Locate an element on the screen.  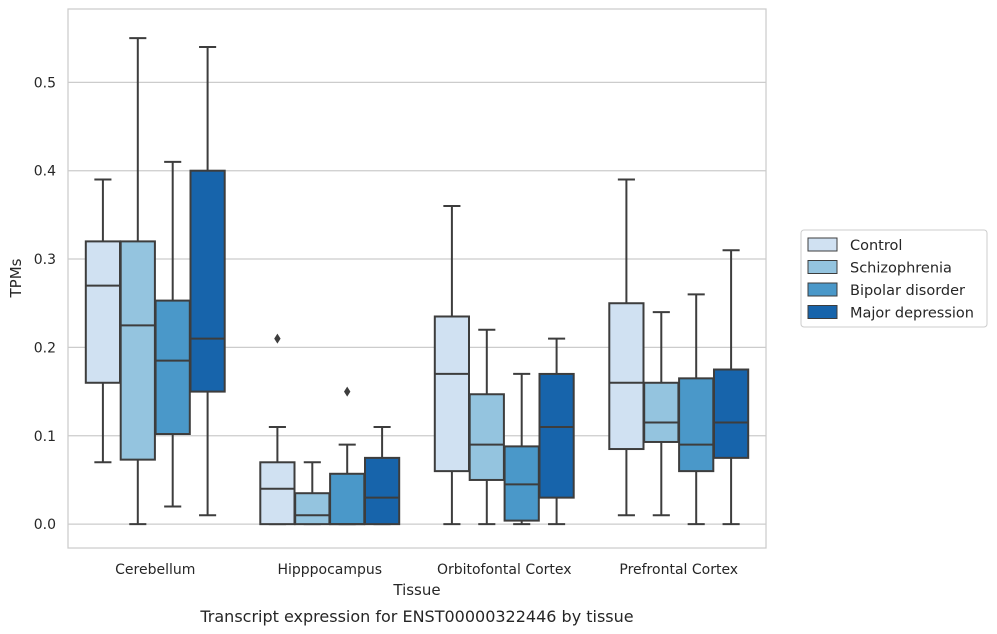
y-tick-label: 0.2 is located at coordinates (45, 348).